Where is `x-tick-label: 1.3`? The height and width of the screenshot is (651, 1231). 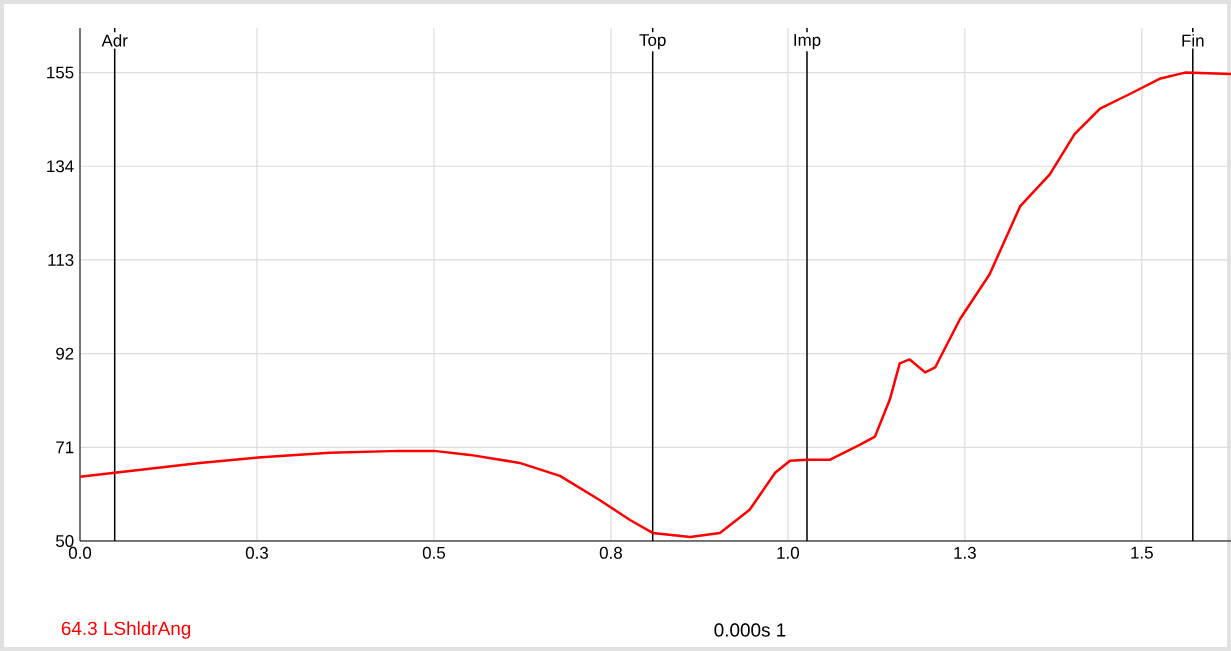
x-tick-label: 1.3 is located at coordinates (965, 552).